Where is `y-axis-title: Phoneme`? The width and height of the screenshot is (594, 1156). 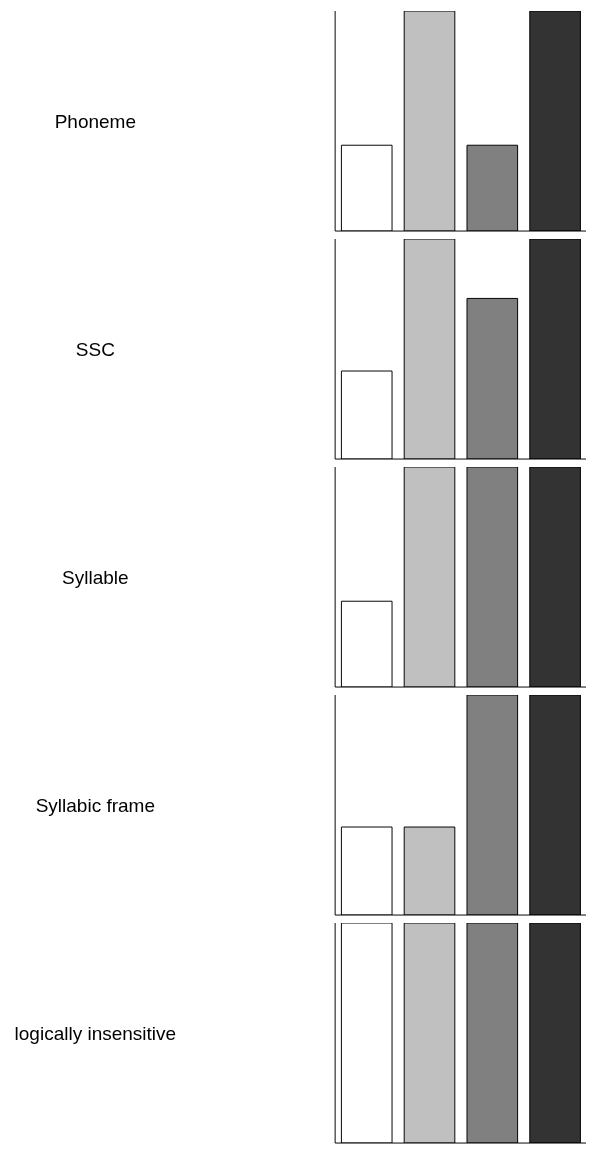
y-axis-title: Phoneme is located at coordinates (95, 122).